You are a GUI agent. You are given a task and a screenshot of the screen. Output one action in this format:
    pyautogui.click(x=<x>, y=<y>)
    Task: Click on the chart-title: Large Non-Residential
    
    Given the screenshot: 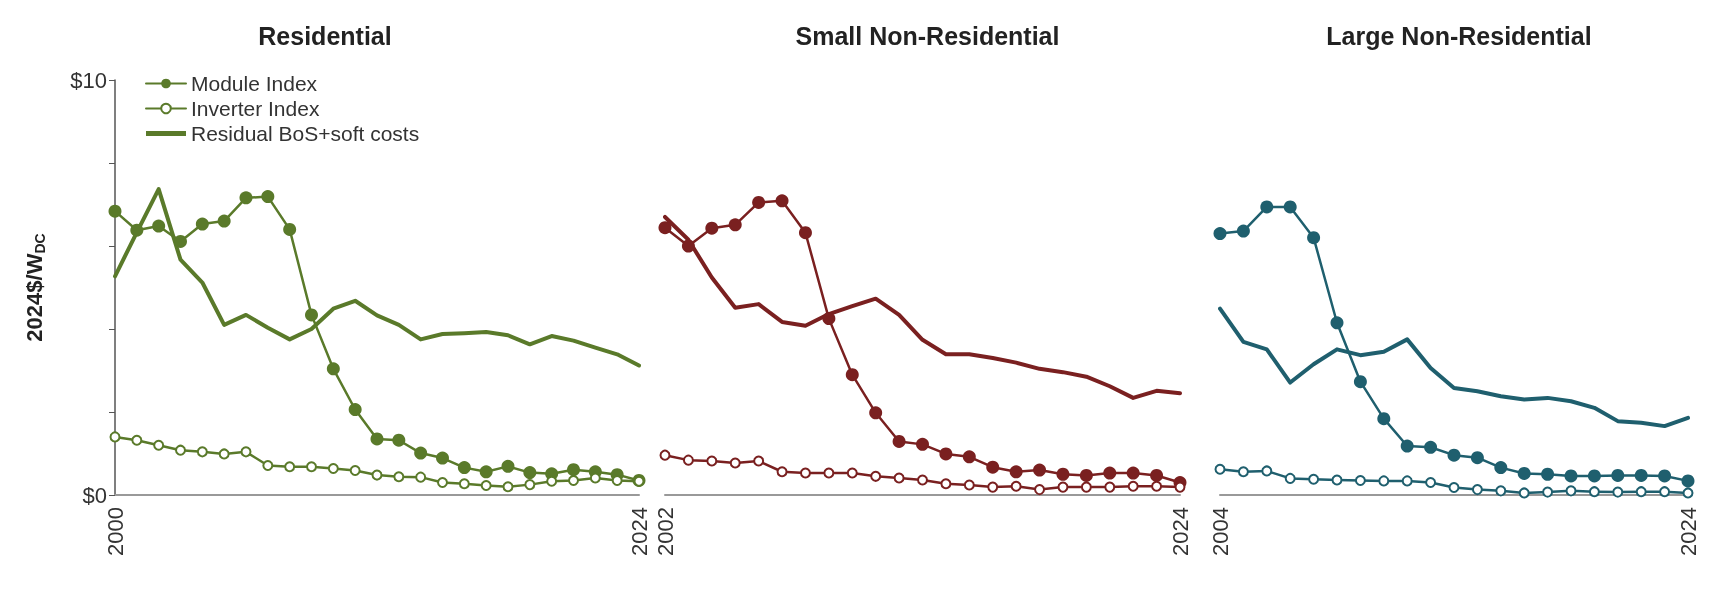 What is the action you would take?
    pyautogui.click(x=1459, y=35)
    